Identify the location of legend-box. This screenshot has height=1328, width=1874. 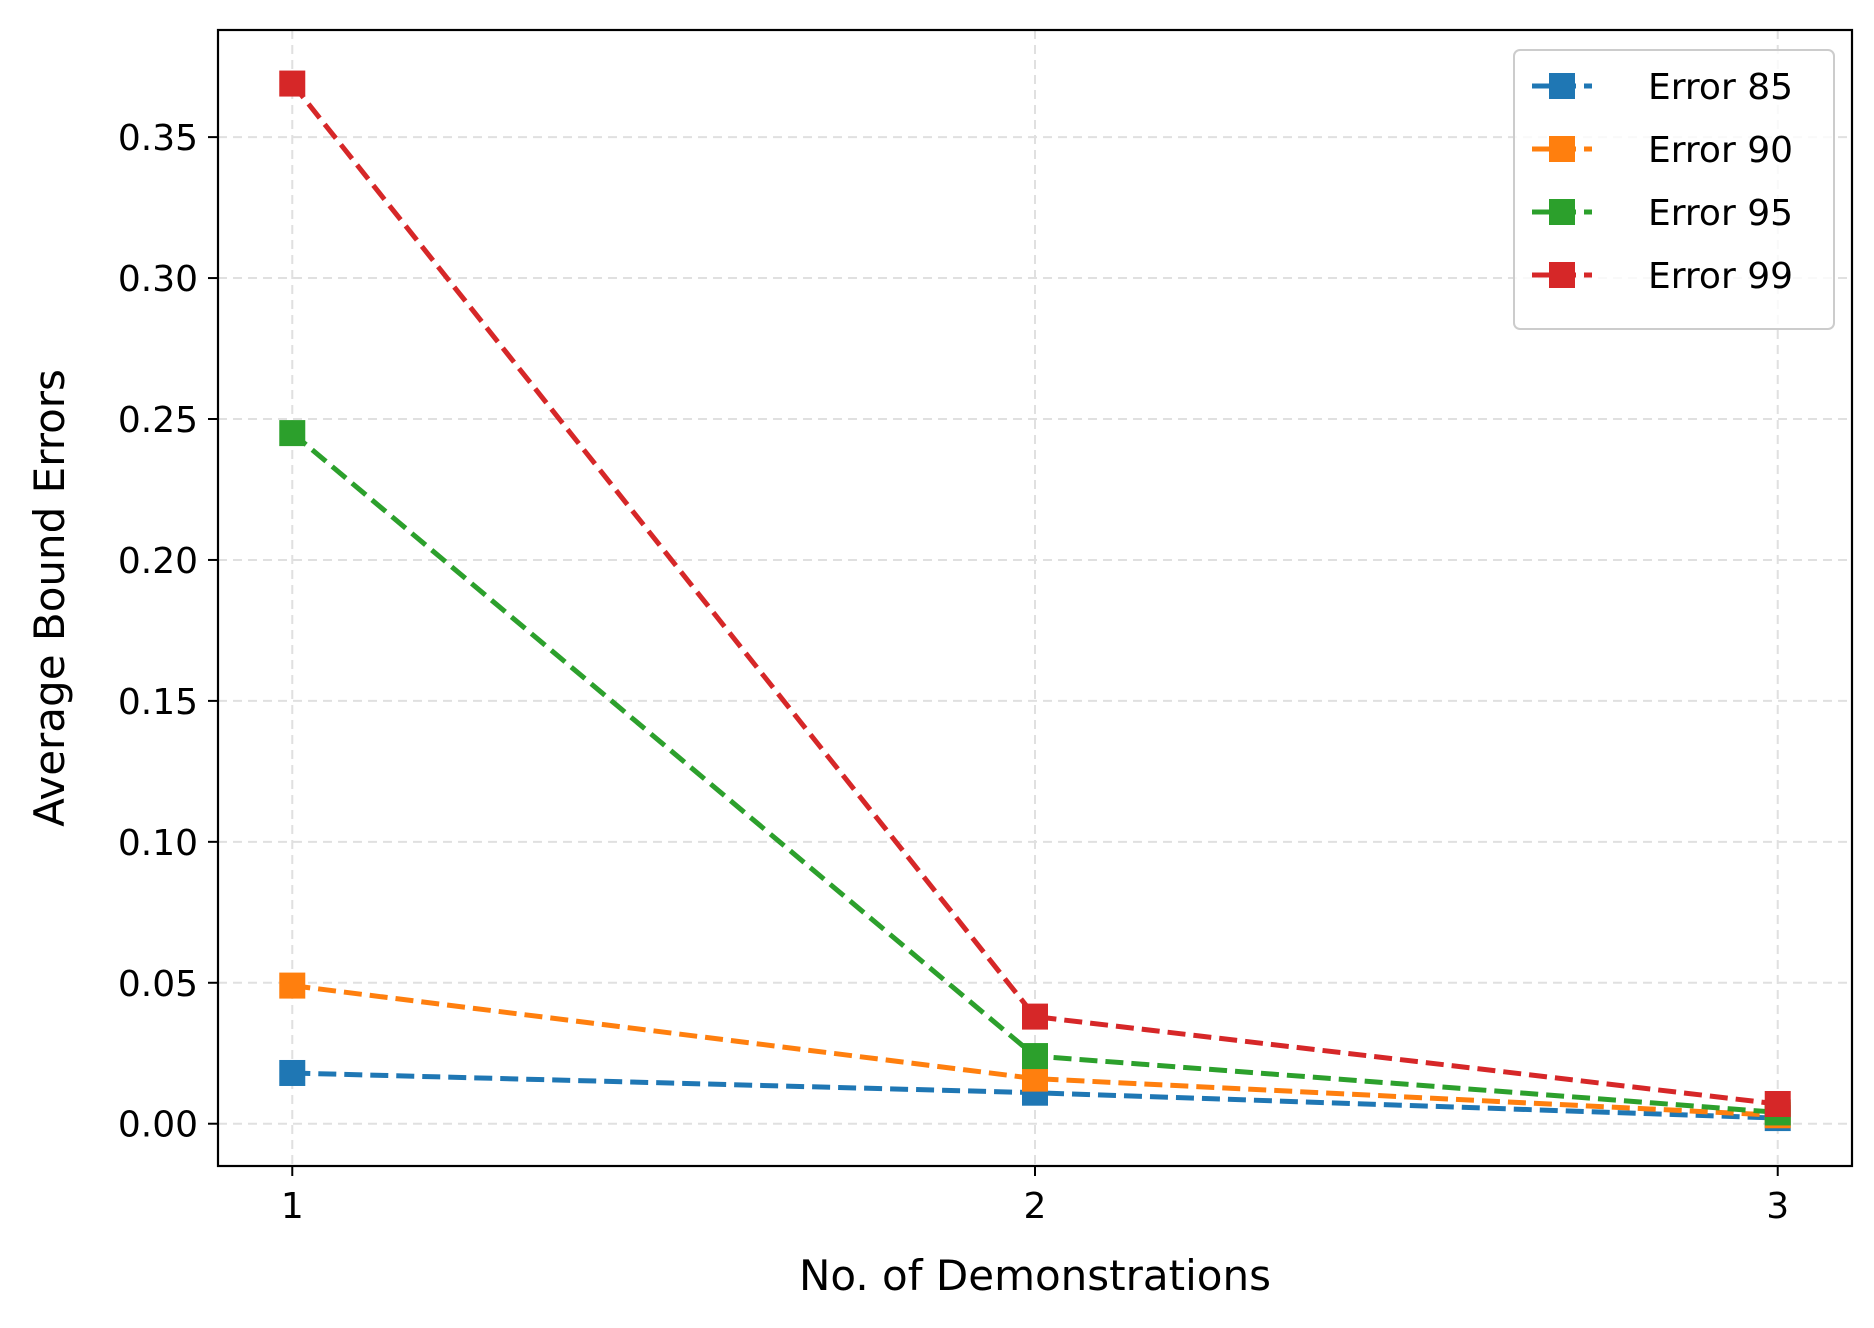
(1674, 189).